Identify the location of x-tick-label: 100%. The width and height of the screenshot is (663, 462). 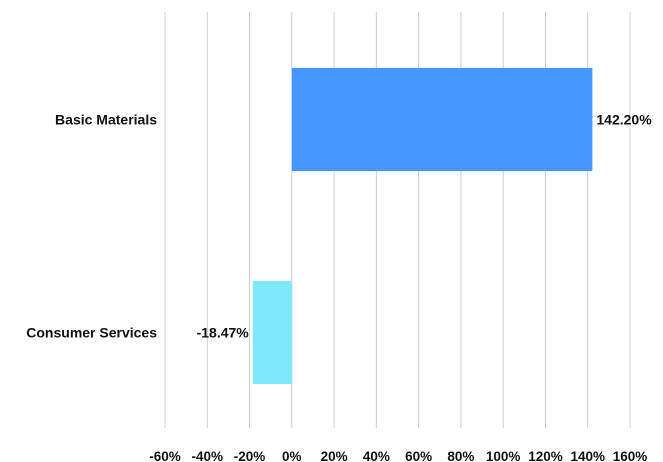
(503, 455).